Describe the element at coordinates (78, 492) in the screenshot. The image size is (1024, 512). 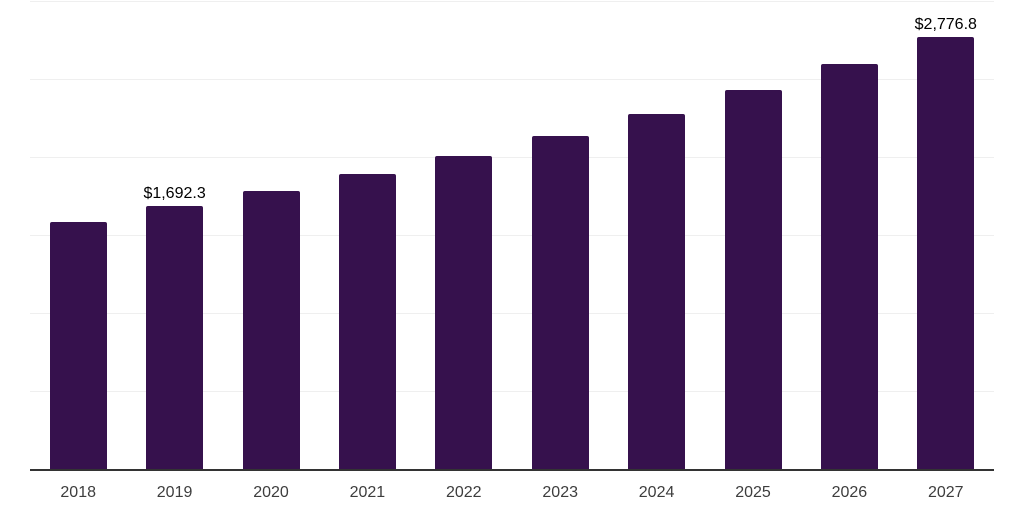
I see `x-tick-label: 2018` at that location.